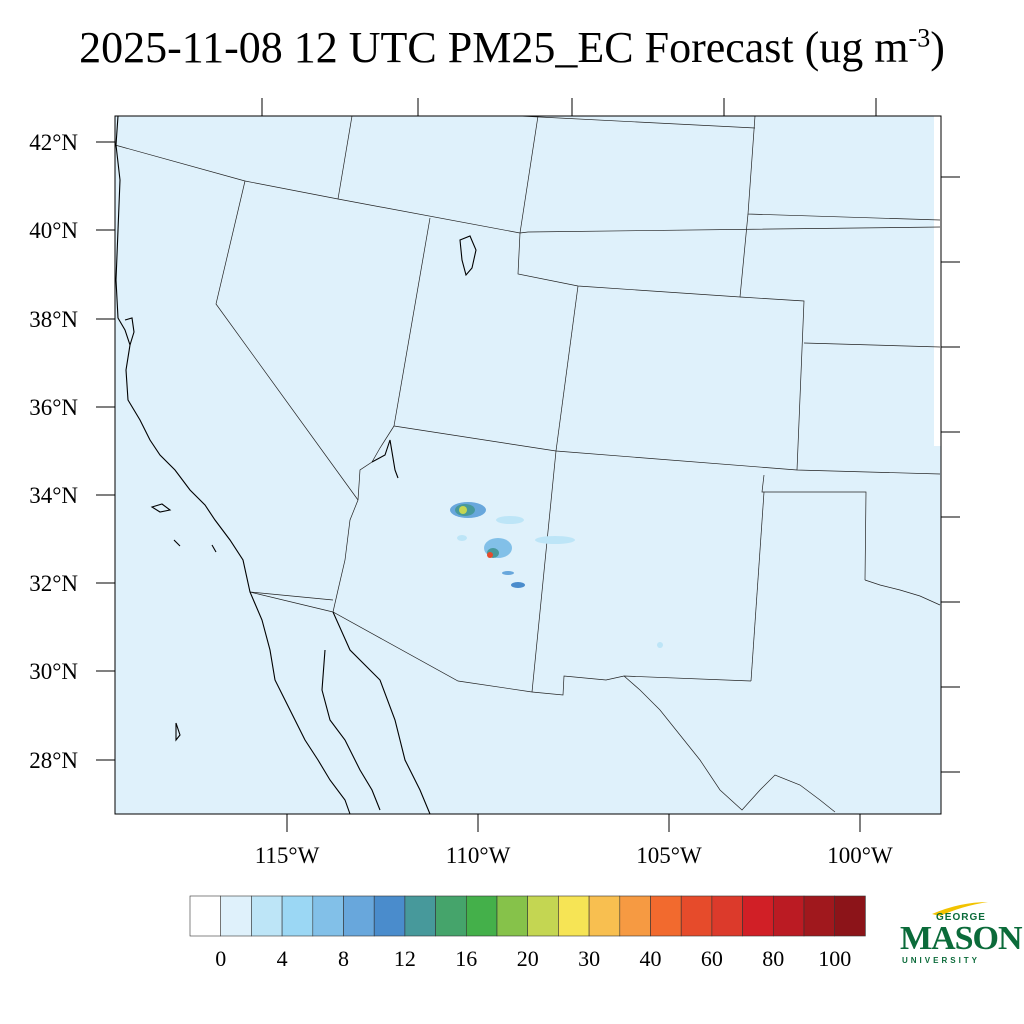 This screenshot has height=1024, width=1024. What do you see at coordinates (902, 592) in the screenshot?
I see `red-river` at bounding box center [902, 592].